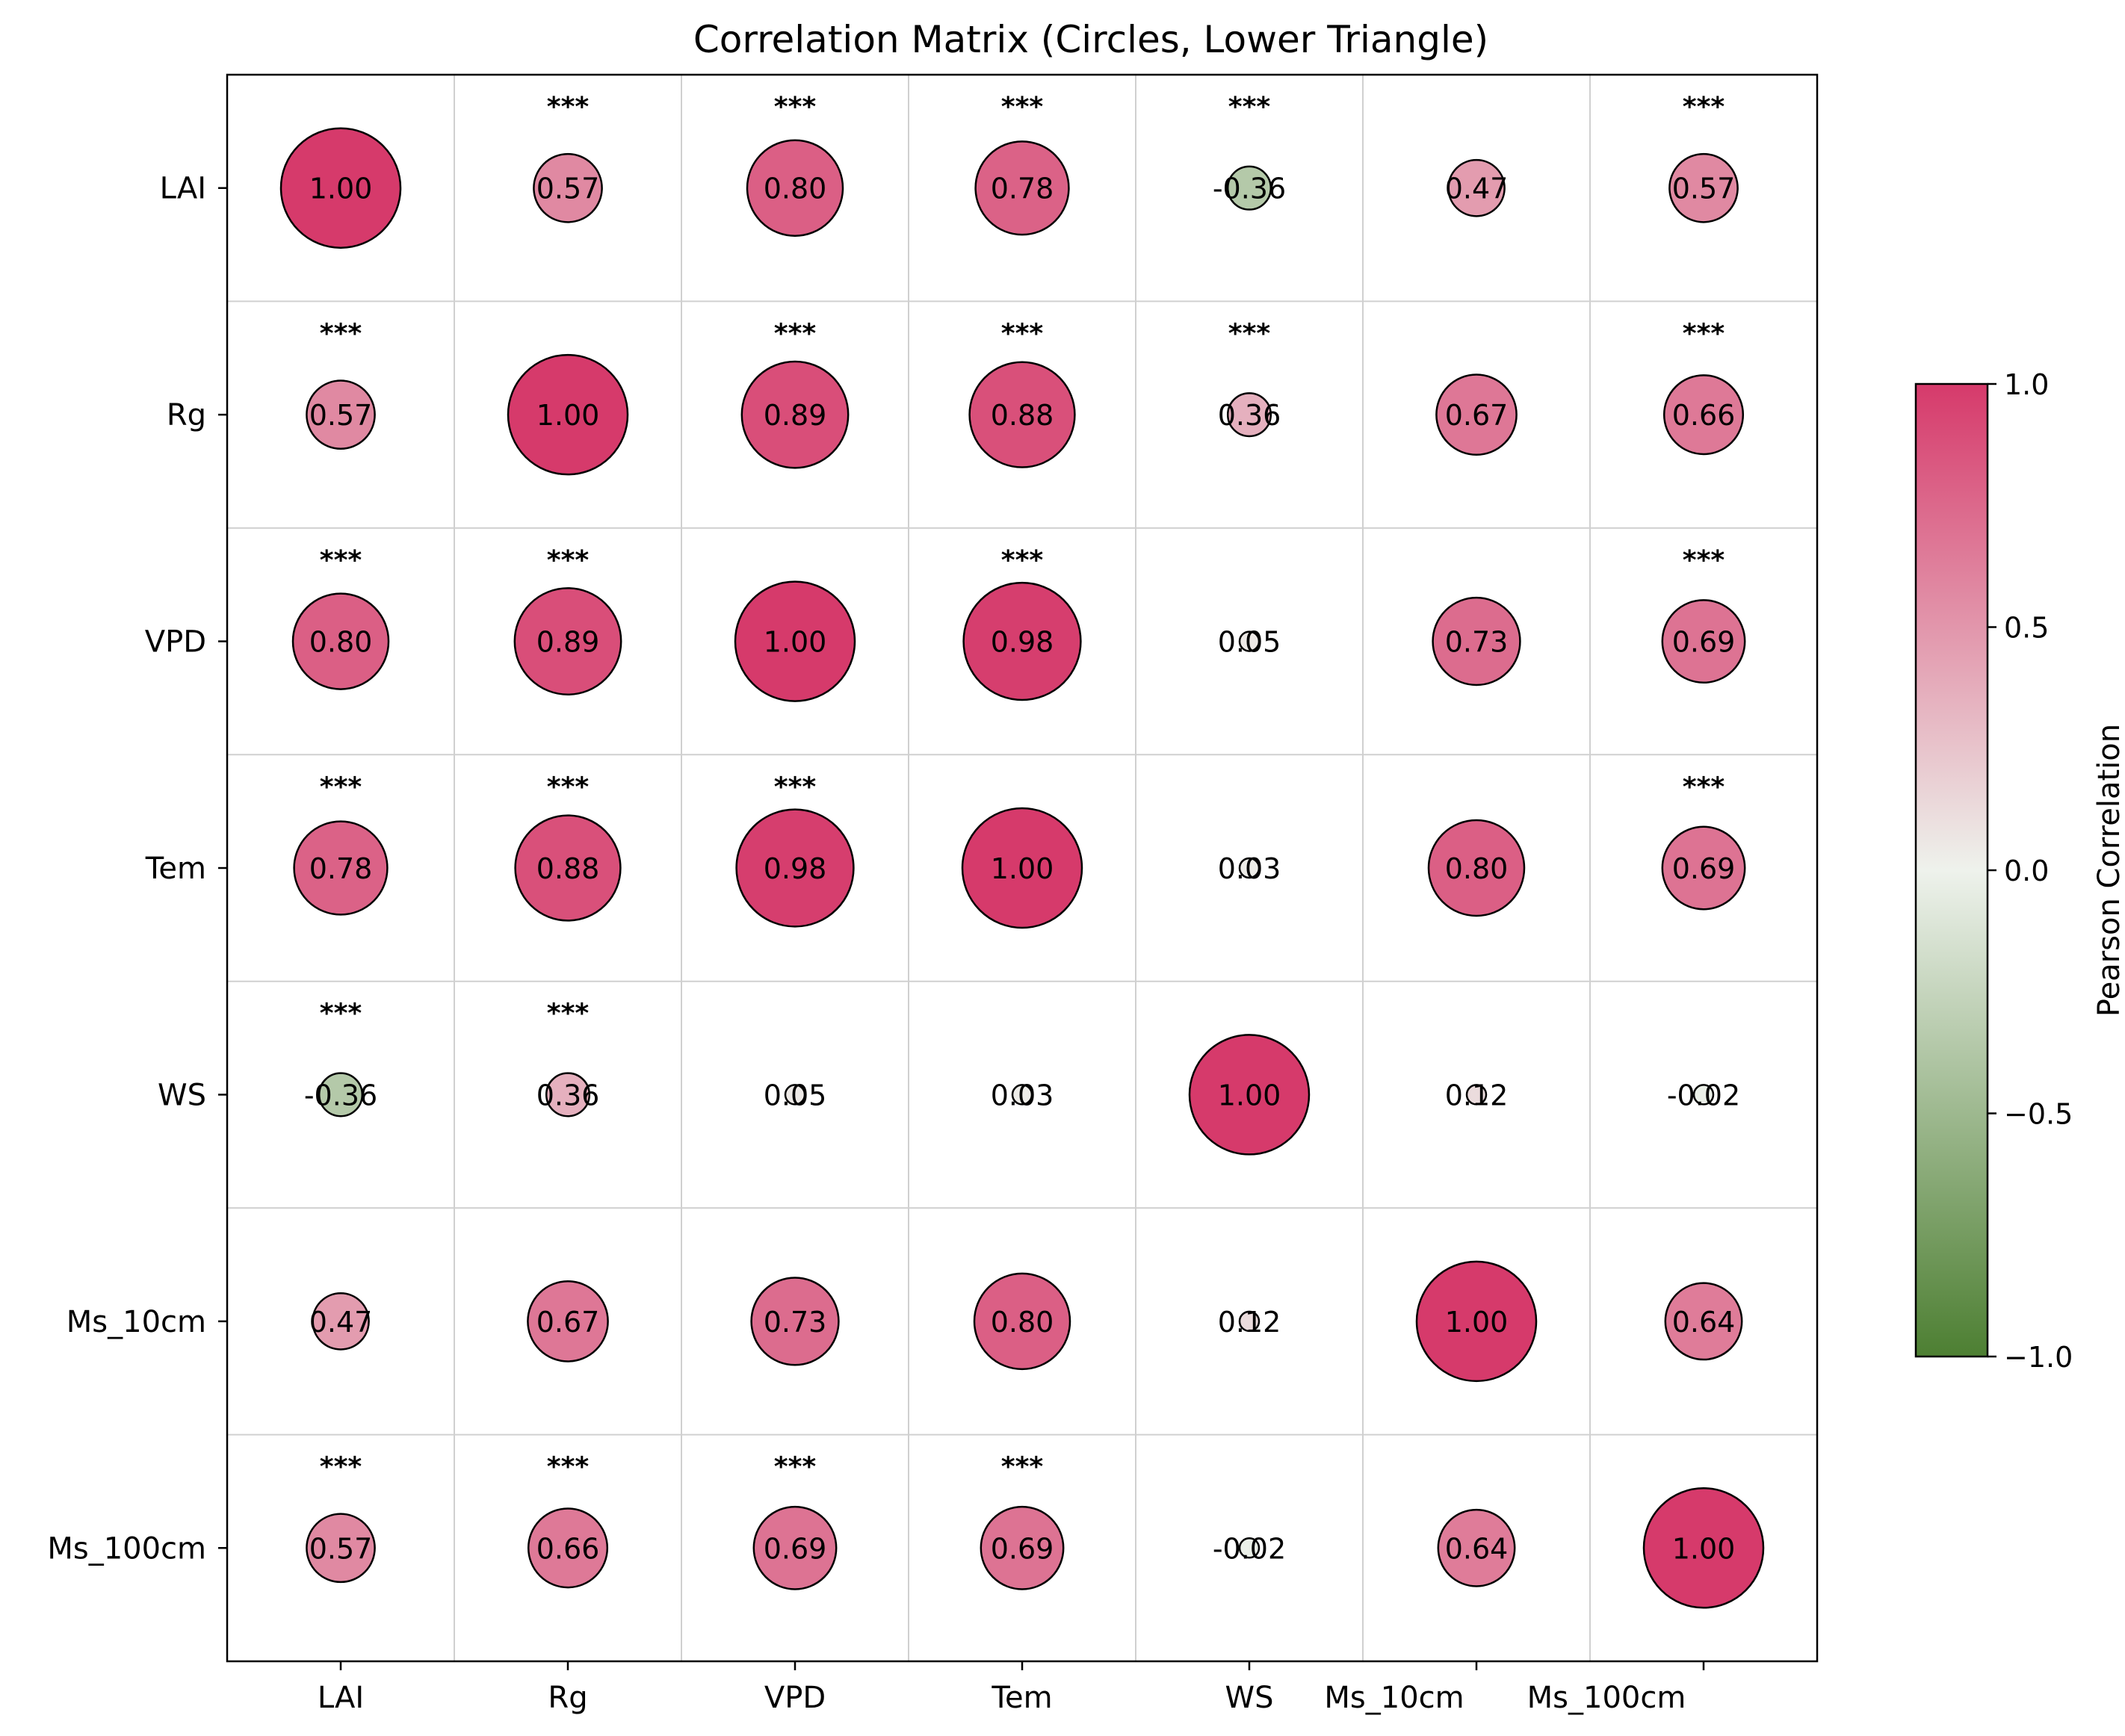  I want to click on colorbar-gradient, so click(1951, 870).